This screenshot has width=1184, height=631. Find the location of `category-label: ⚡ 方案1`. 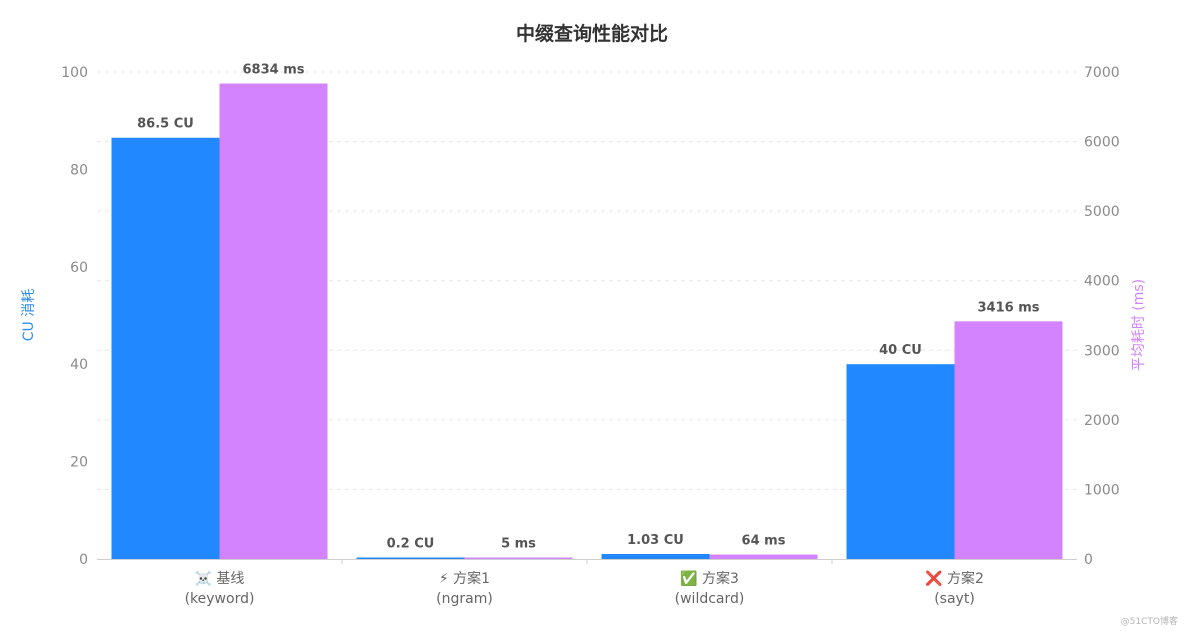

category-label: ⚡ 方案1 is located at coordinates (464, 578).